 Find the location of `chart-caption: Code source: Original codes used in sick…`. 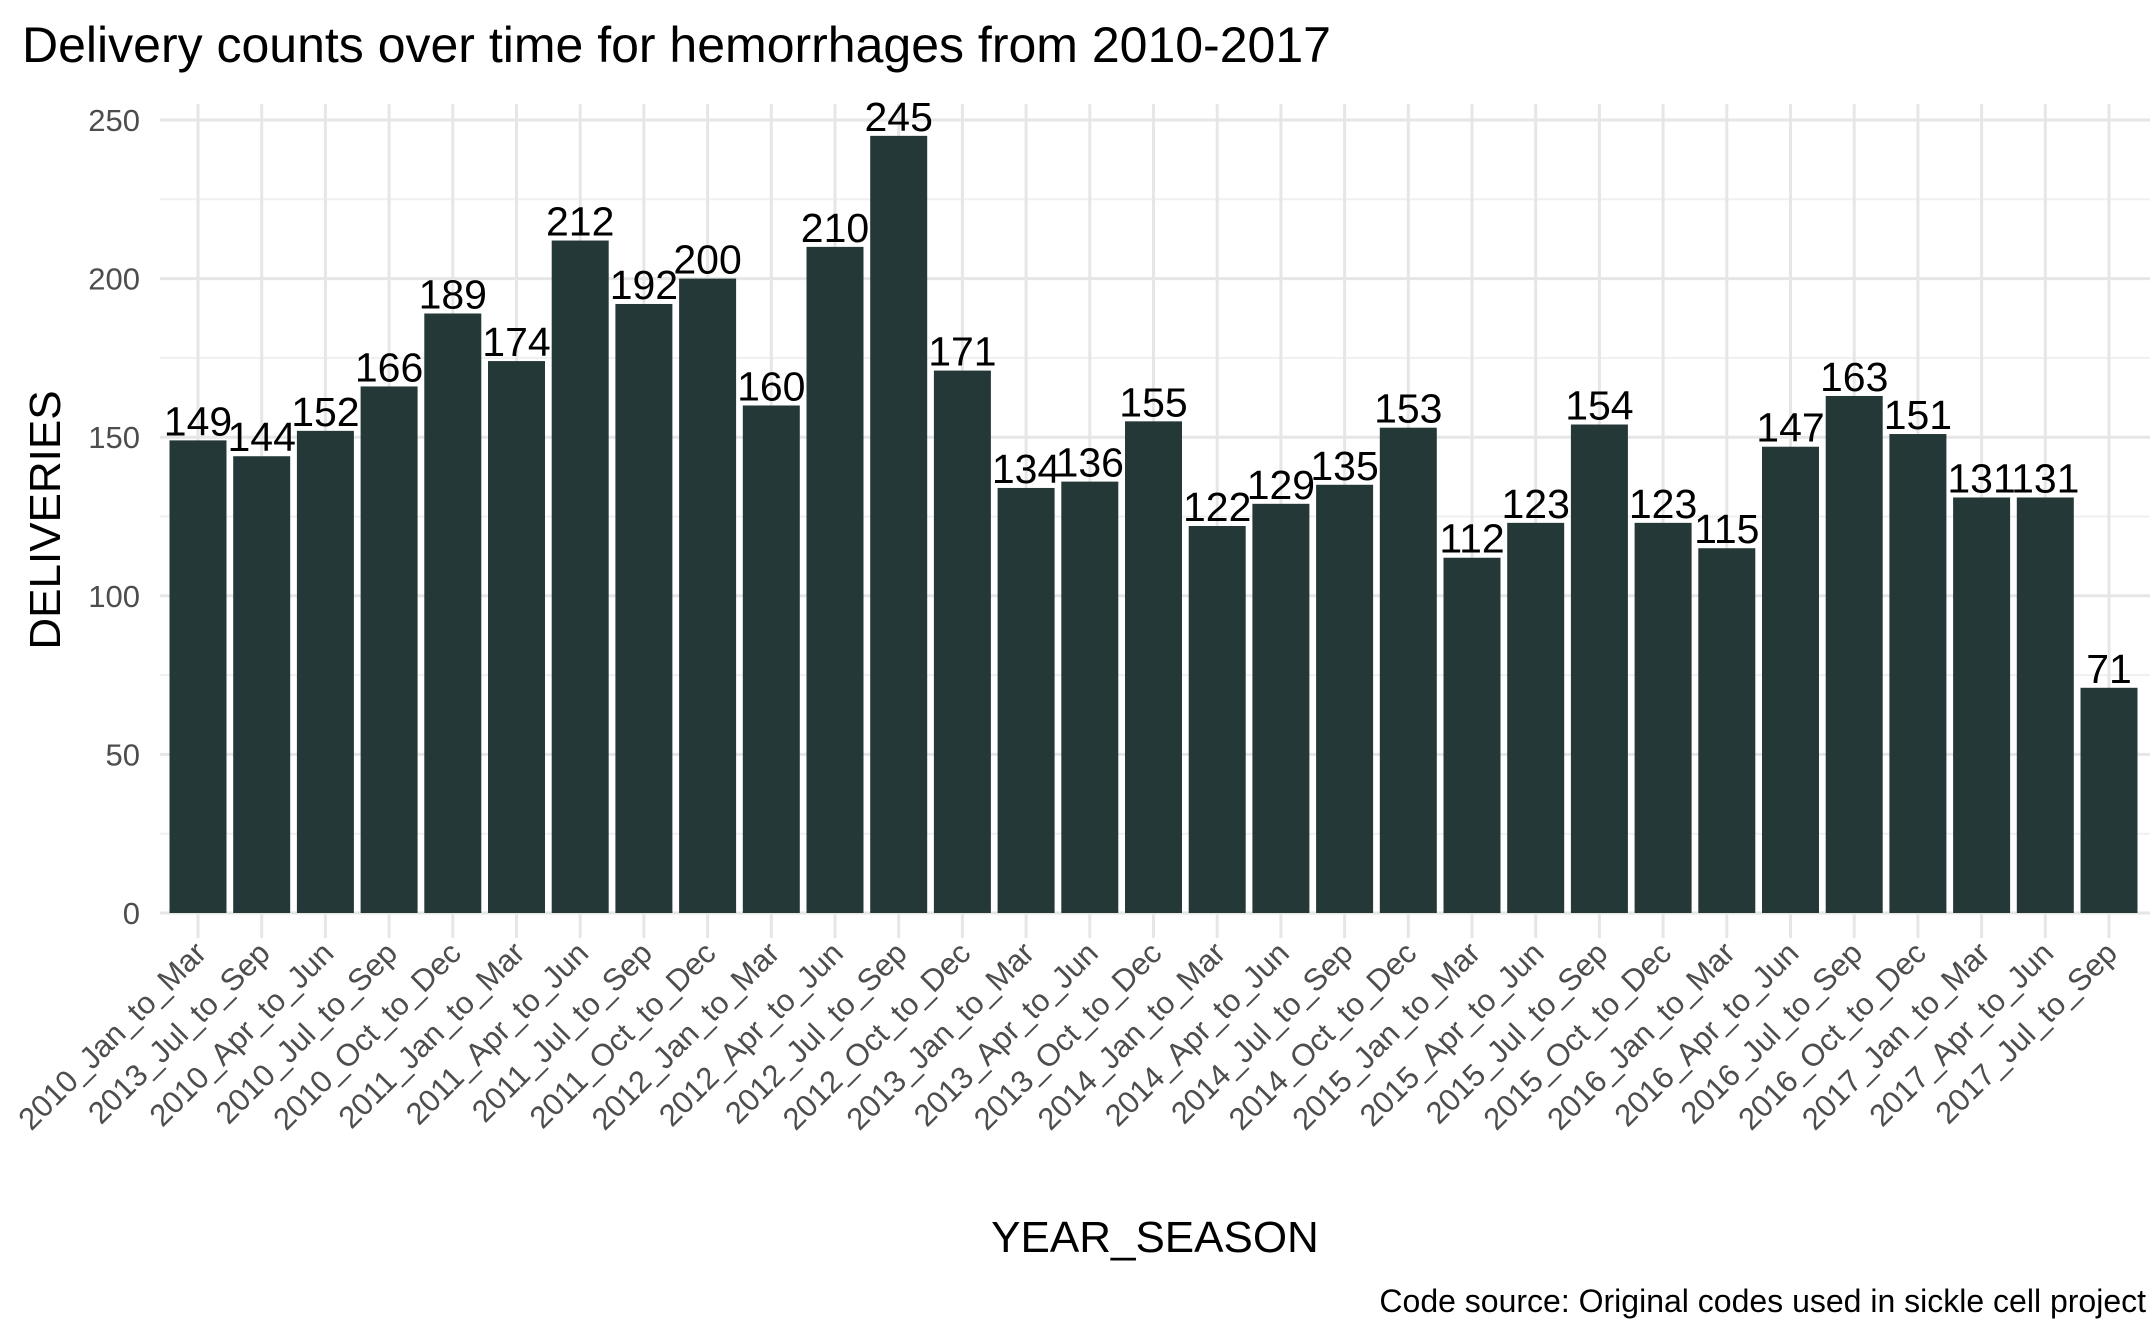

chart-caption: Code source: Original codes used in sick… is located at coordinates (1762, 1301).